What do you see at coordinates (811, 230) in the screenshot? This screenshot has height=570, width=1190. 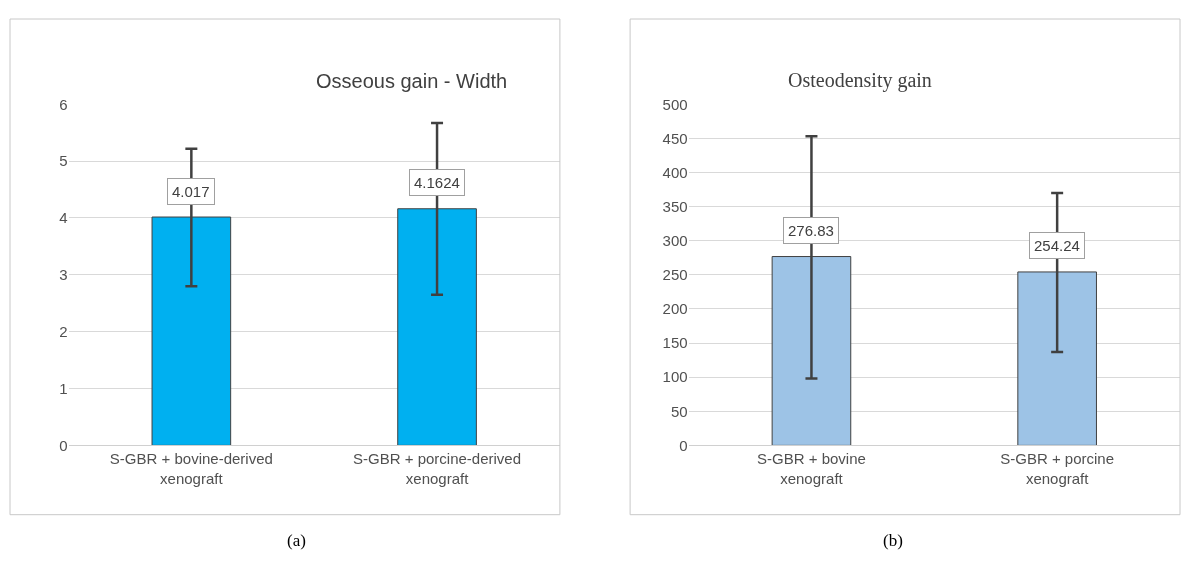 I see `data-label: 276.83` at bounding box center [811, 230].